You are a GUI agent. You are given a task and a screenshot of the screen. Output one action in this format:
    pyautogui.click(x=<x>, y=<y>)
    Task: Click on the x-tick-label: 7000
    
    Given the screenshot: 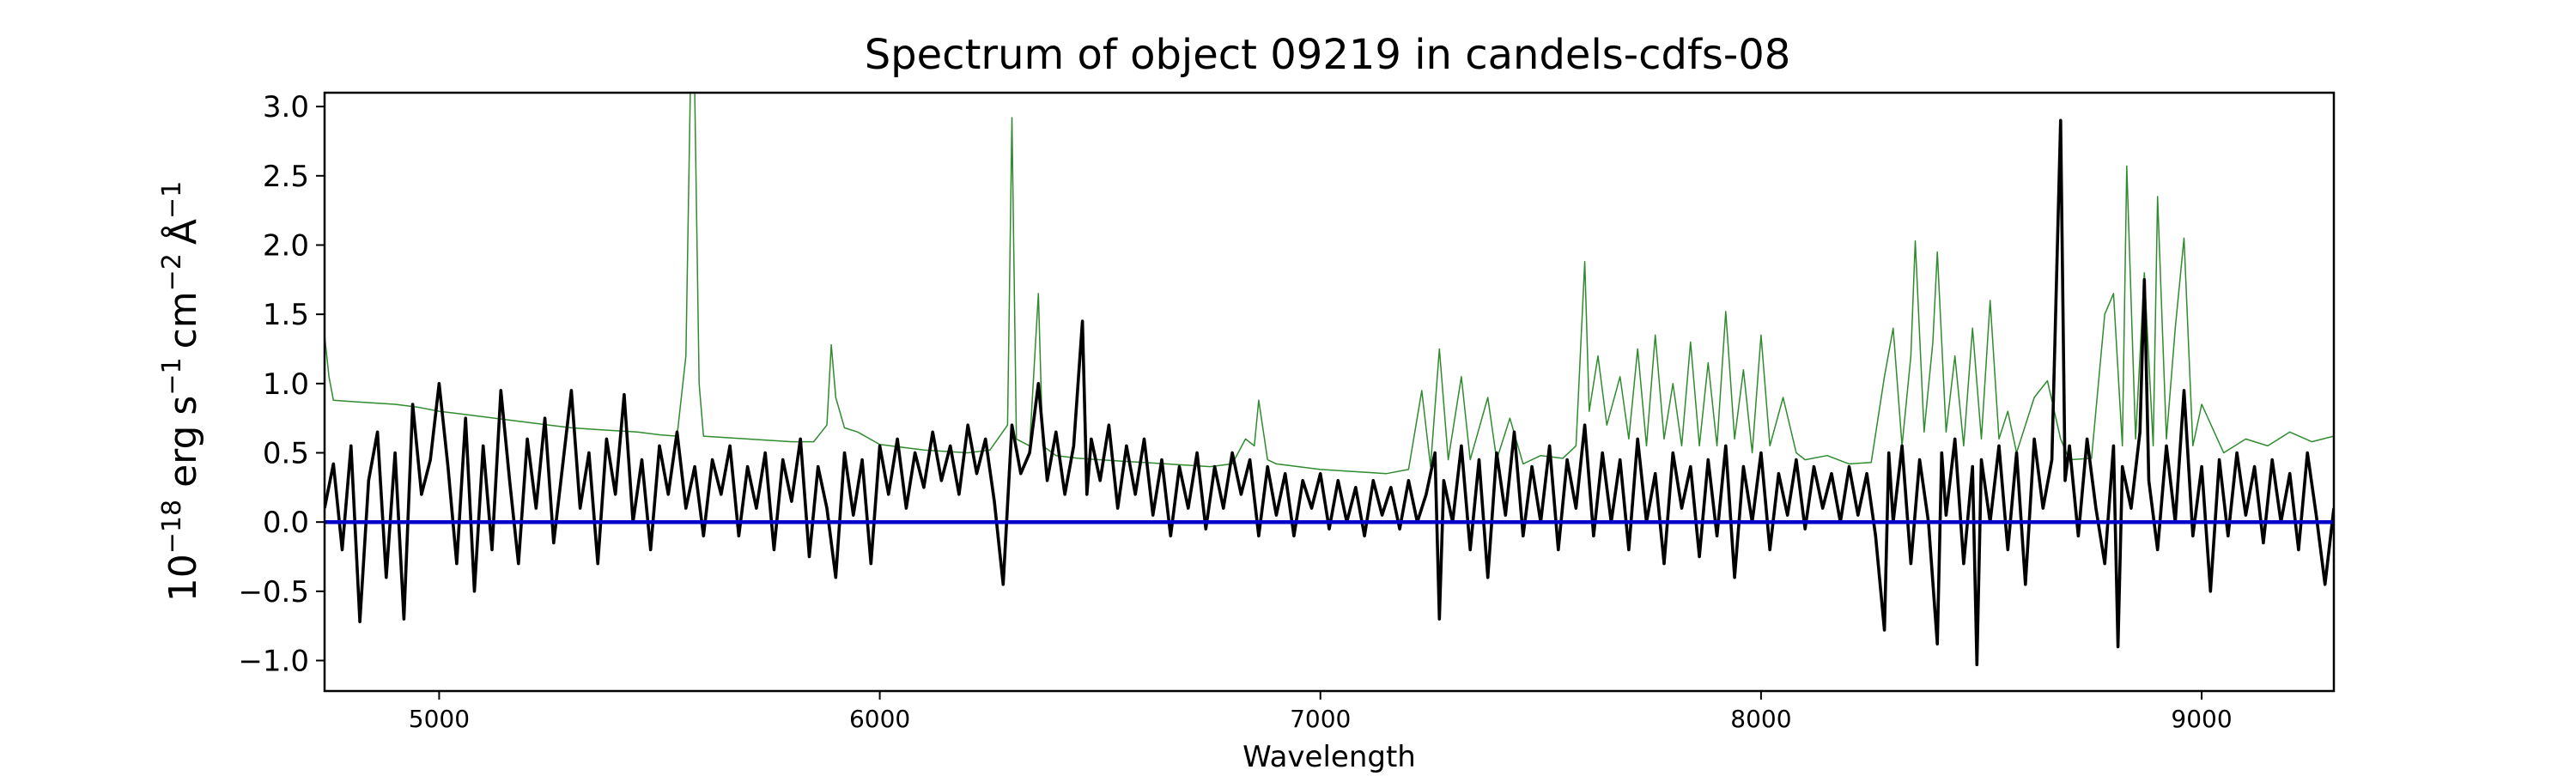 What is the action you would take?
    pyautogui.click(x=1320, y=719)
    